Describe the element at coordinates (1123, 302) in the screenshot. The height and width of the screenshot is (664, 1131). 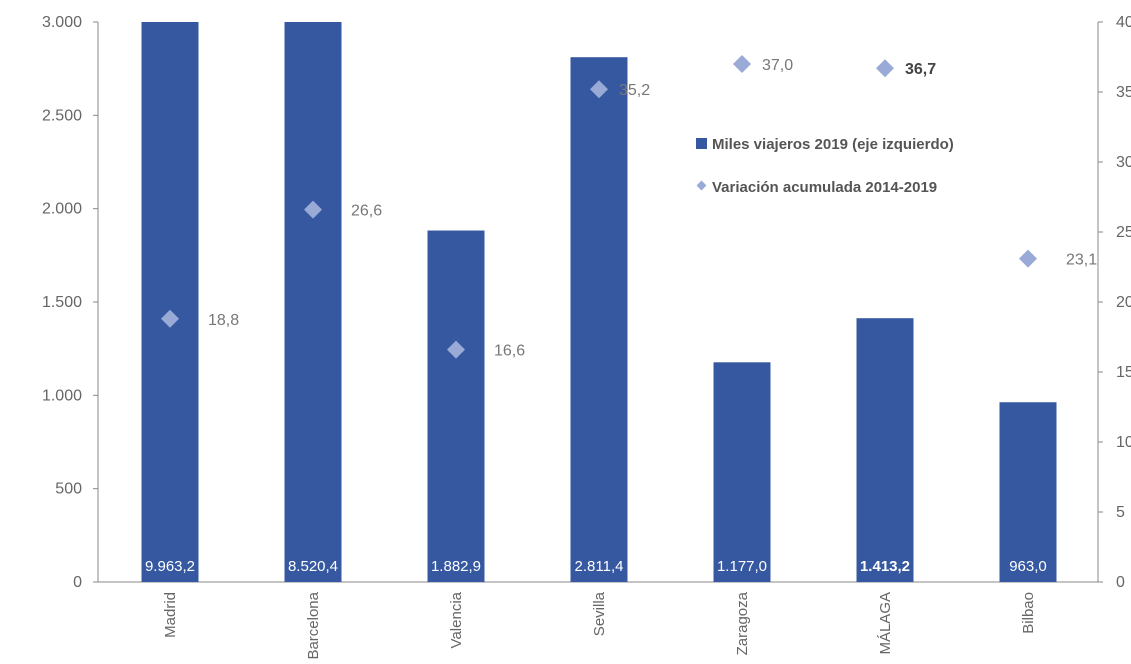
I see `right-axis-tick-label: 20` at that location.